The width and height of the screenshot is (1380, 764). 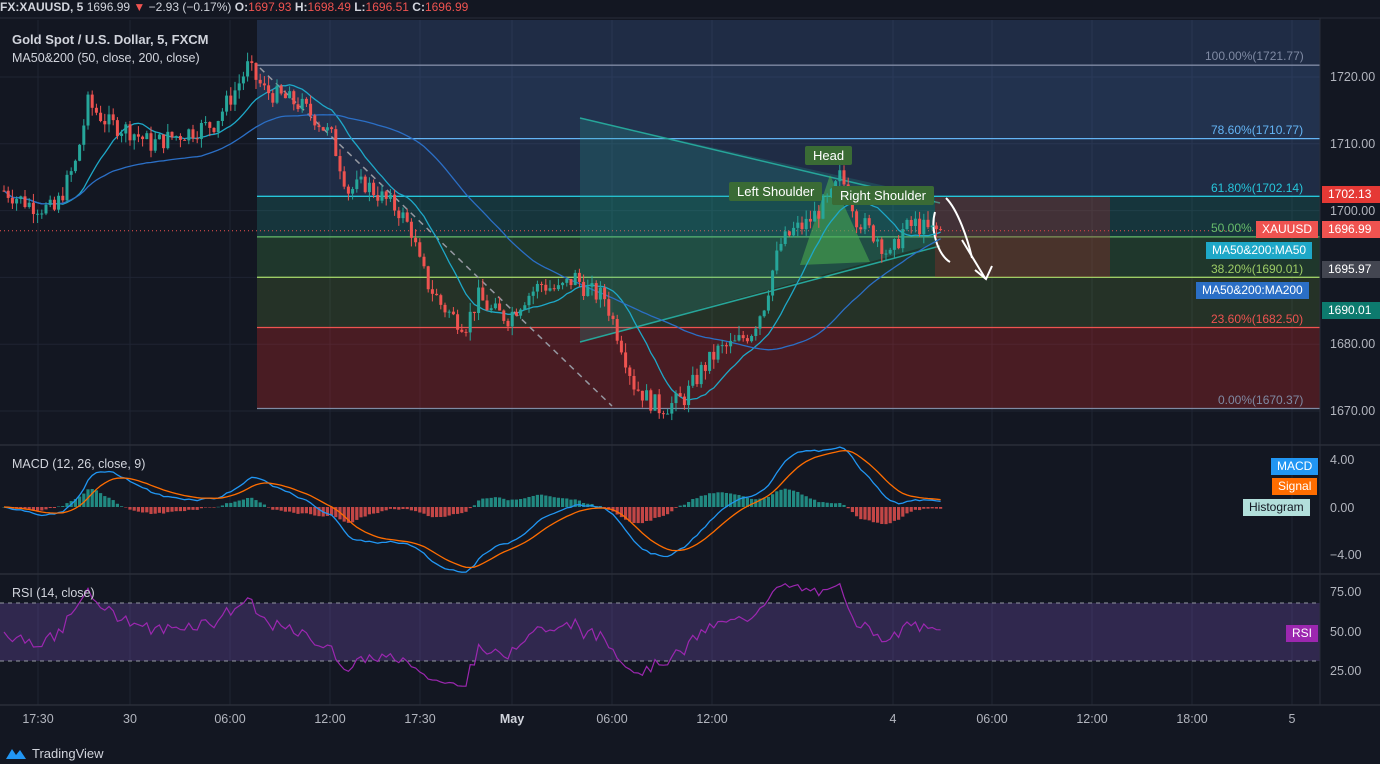 What do you see at coordinates (54, 753) in the screenshot?
I see `tradingview-logo: TradingView` at bounding box center [54, 753].